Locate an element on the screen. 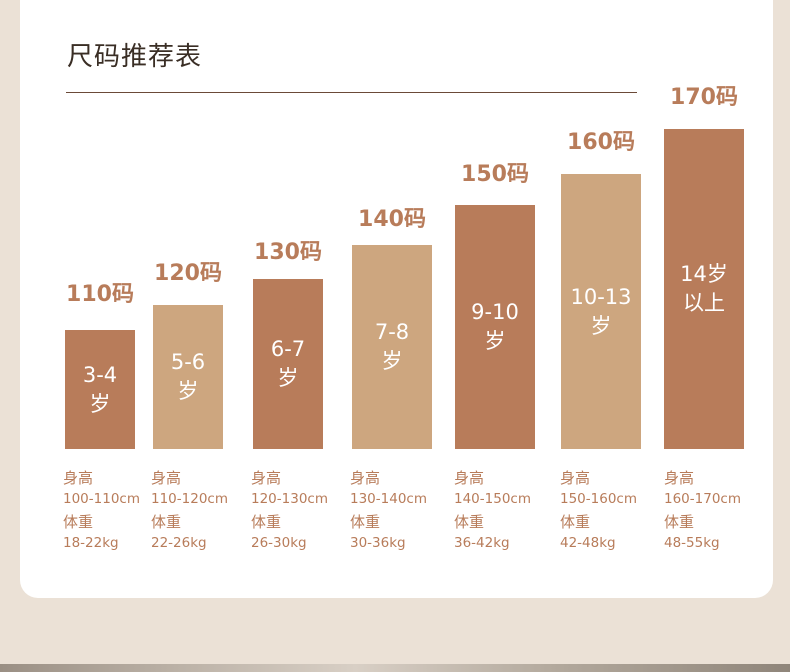 The image size is (790, 672). age-range: 5-6 is located at coordinates (188, 362).